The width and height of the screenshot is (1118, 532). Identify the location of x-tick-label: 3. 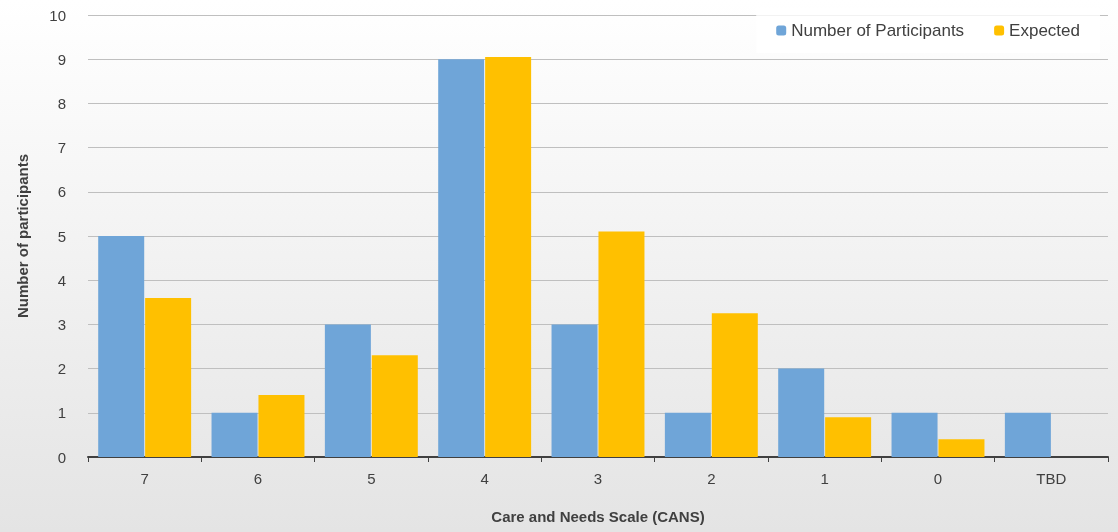
(598, 478).